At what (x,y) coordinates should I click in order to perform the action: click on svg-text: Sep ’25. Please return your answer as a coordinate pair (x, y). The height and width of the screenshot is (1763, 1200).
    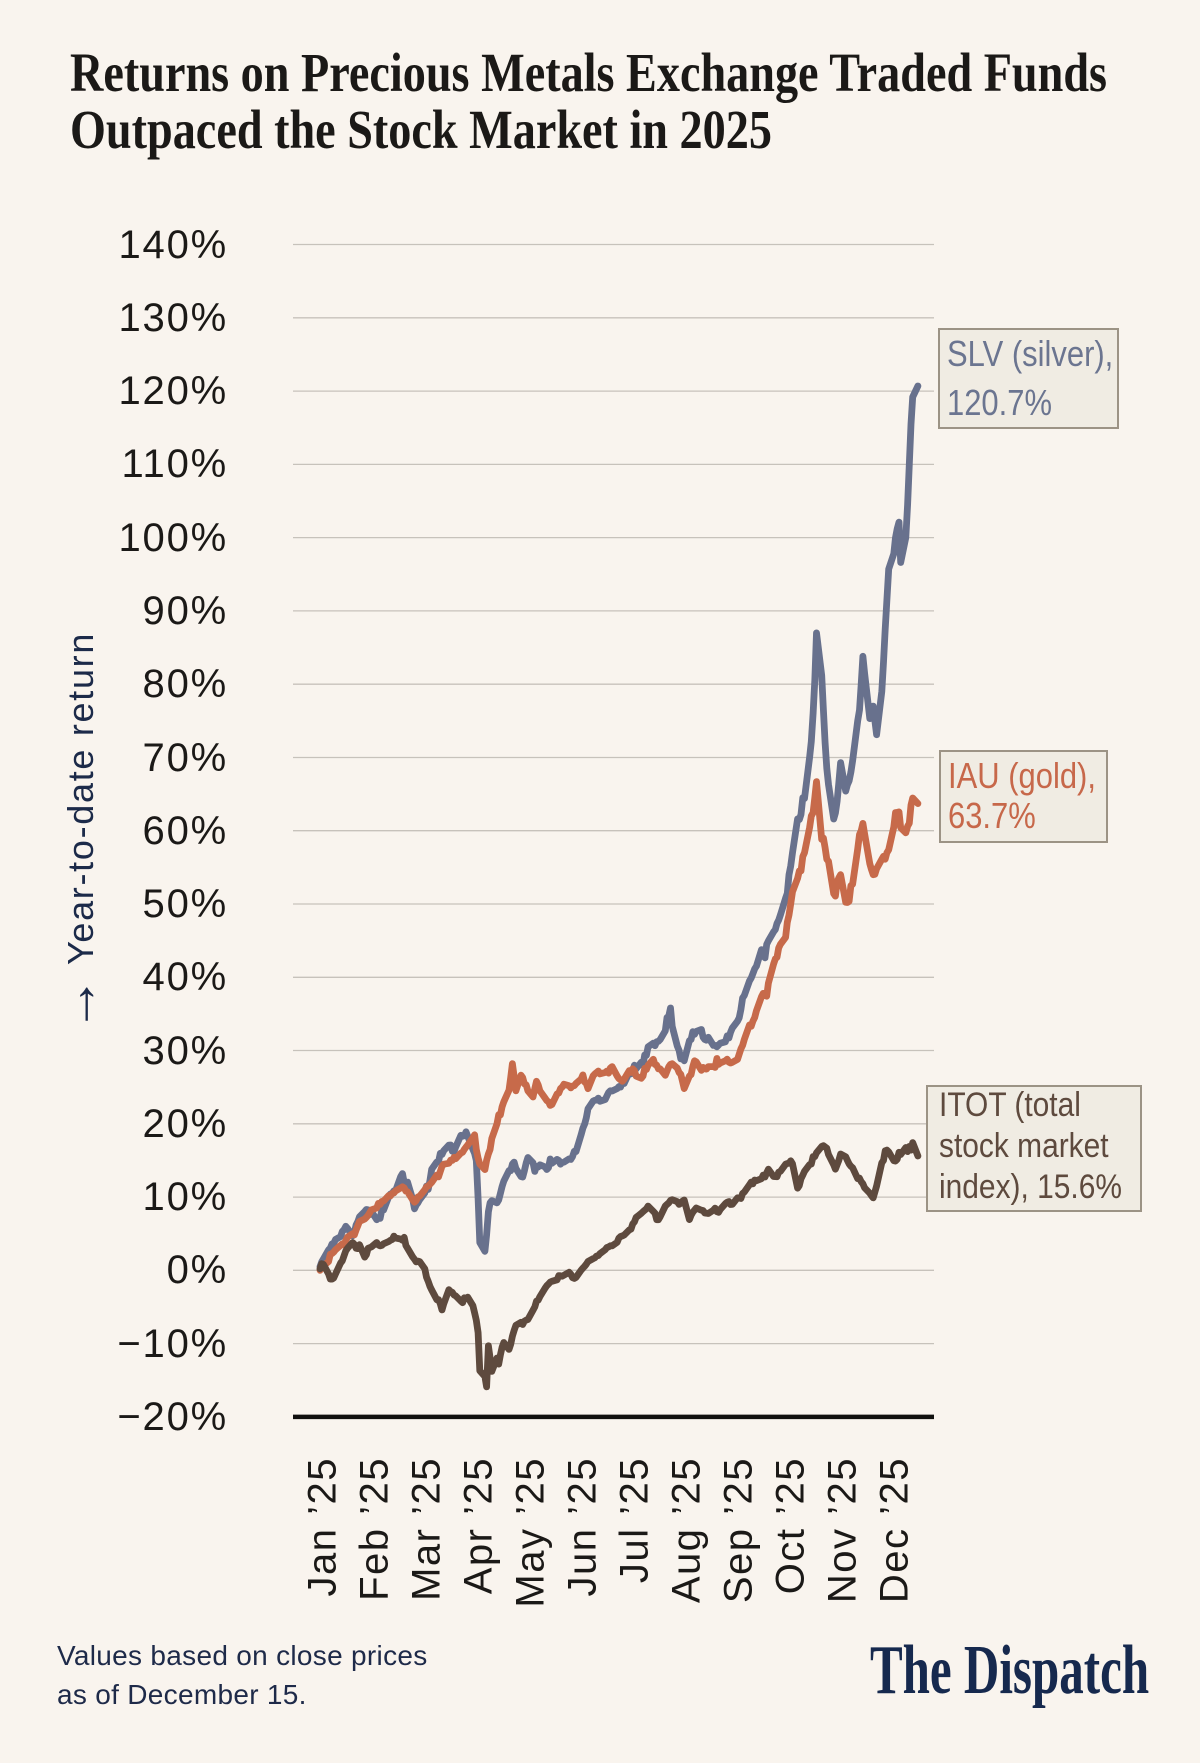
    Looking at the image, I should click on (739, 1530).